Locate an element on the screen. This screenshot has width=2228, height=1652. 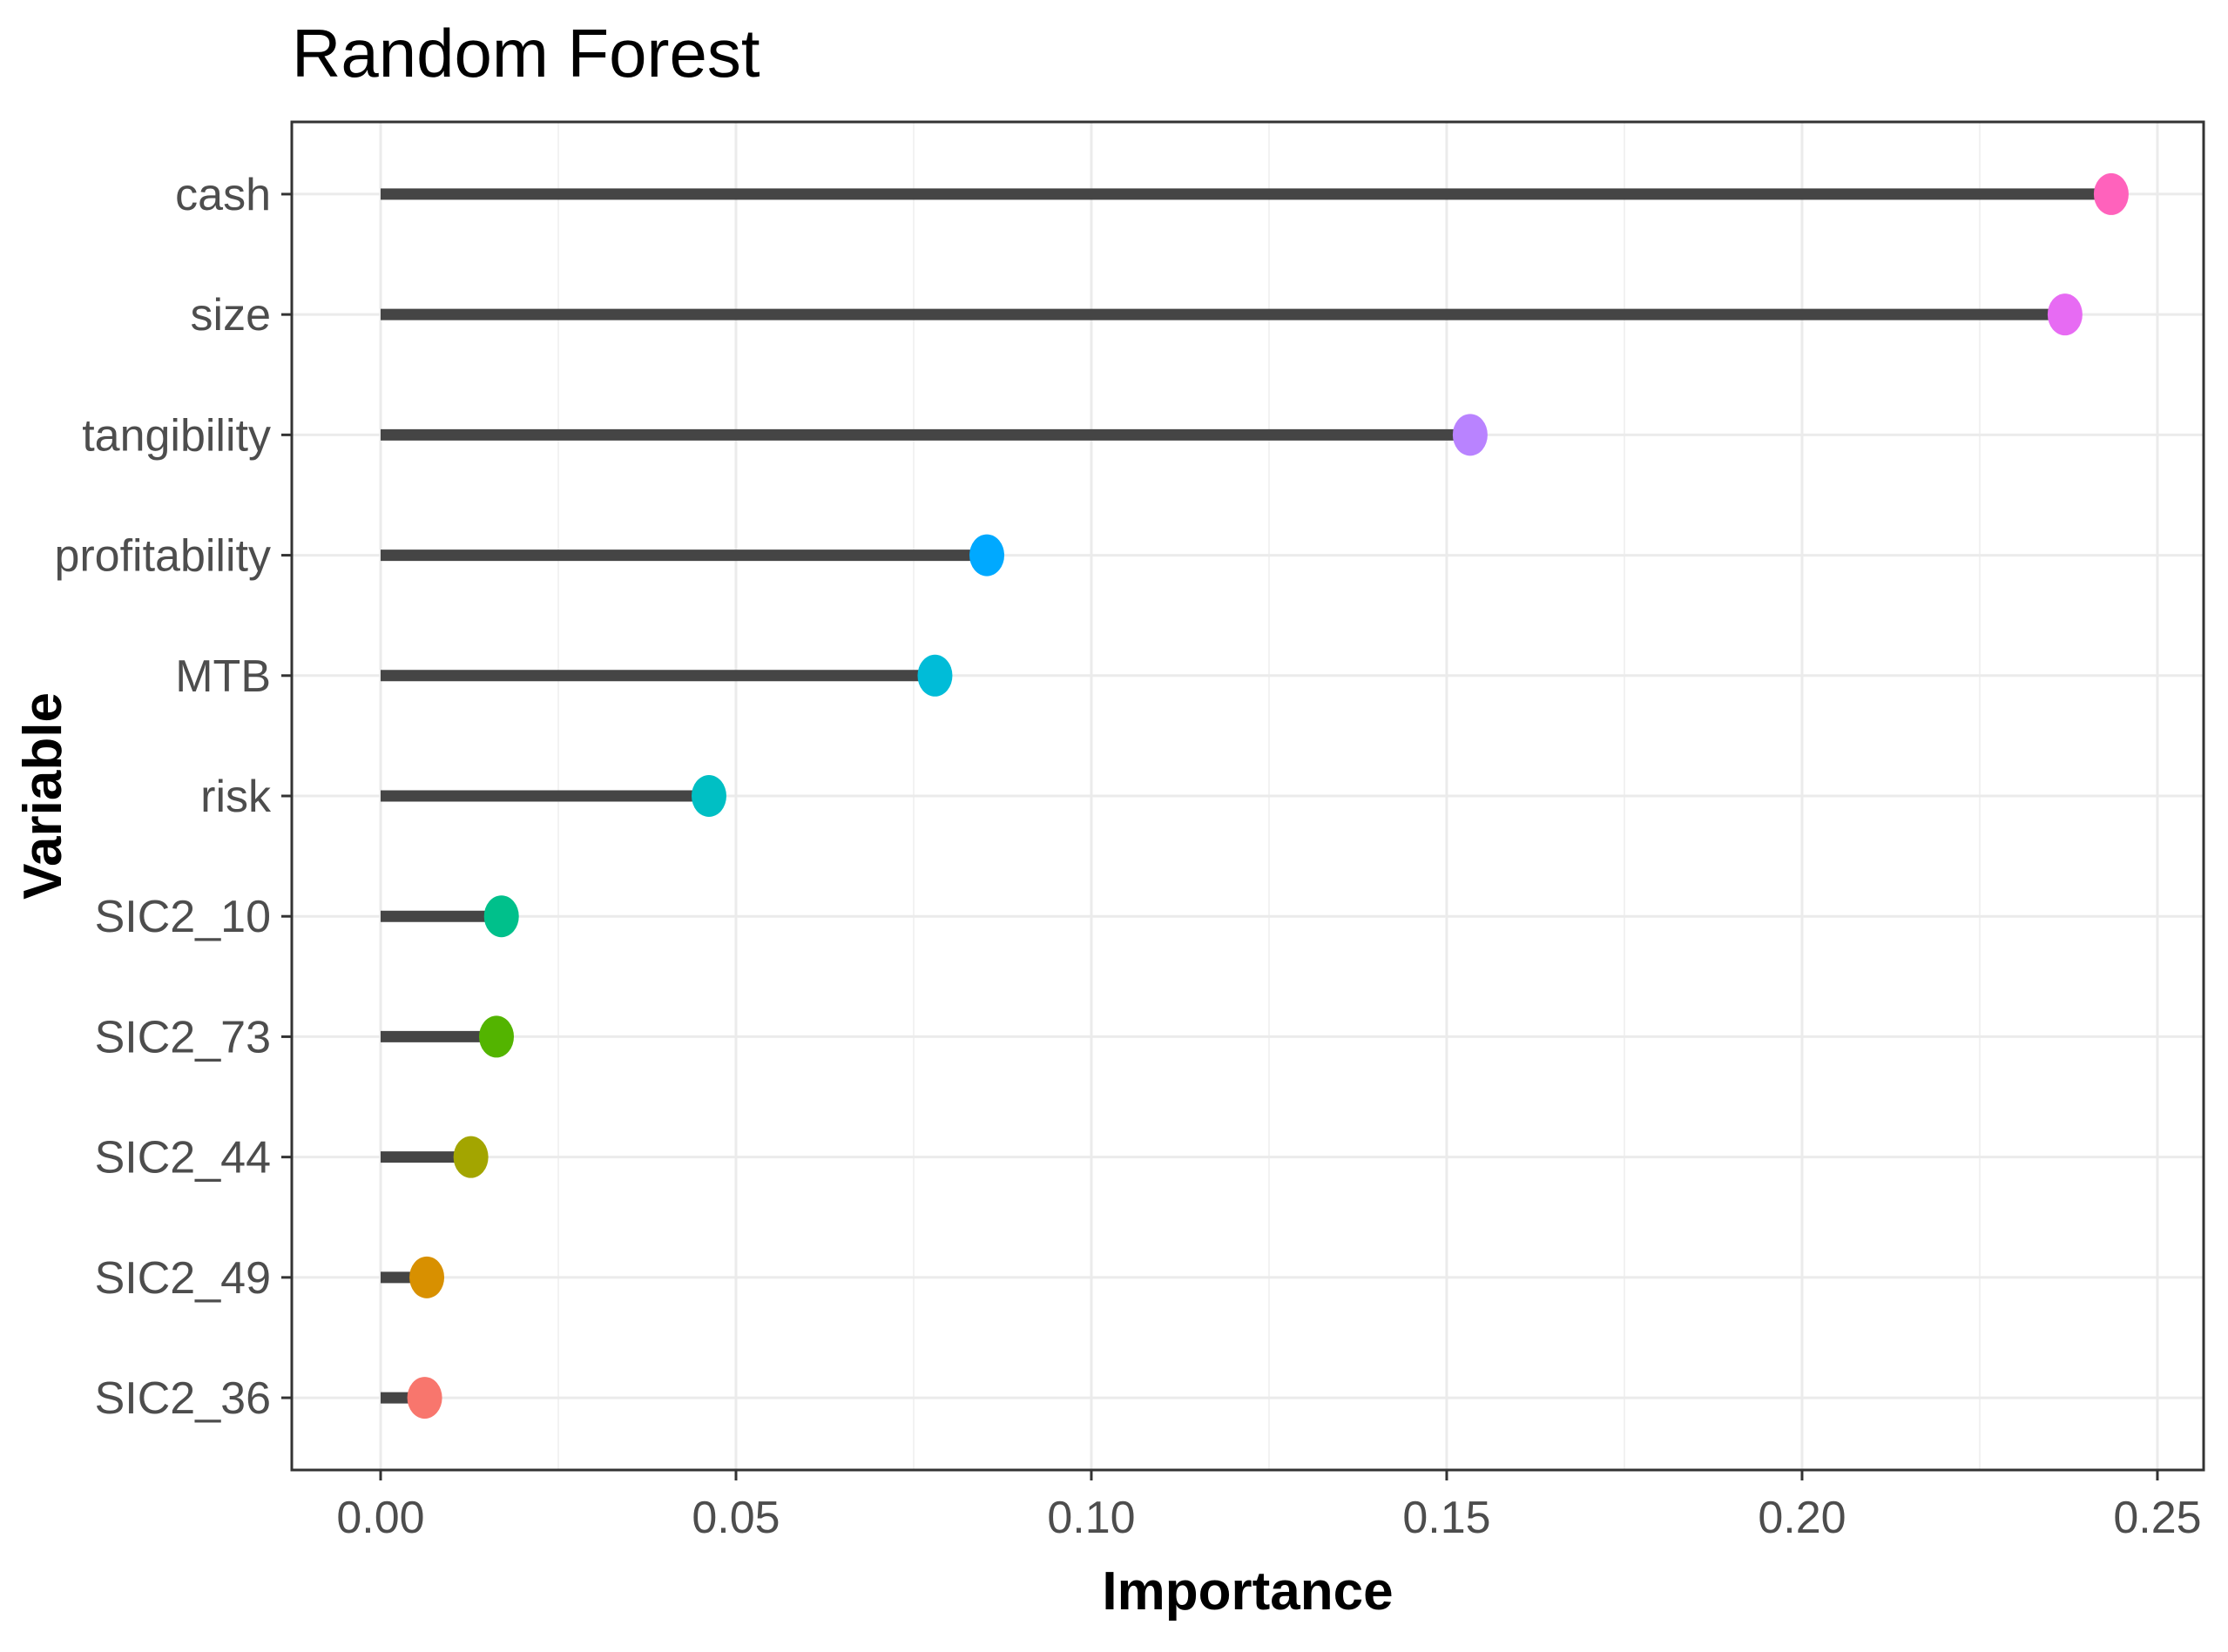
lollipop-dot-MTB is located at coordinates (935, 675).